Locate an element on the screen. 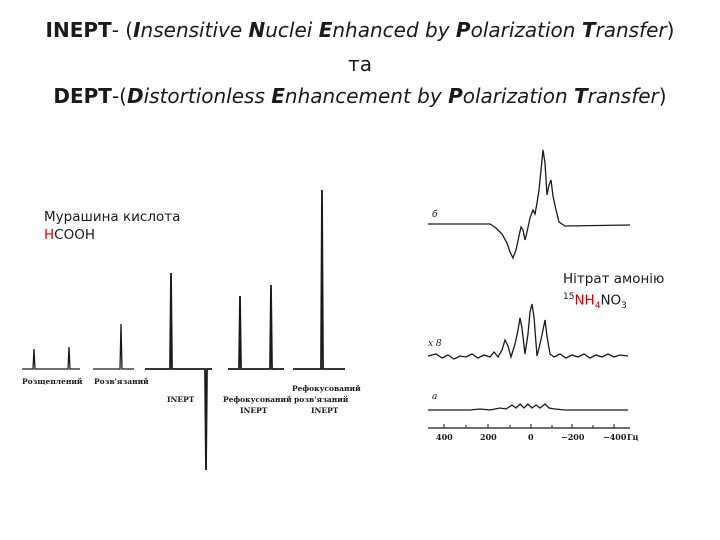 The image size is (720, 540). title-dept-segment: E is located at coordinates (278, 96).